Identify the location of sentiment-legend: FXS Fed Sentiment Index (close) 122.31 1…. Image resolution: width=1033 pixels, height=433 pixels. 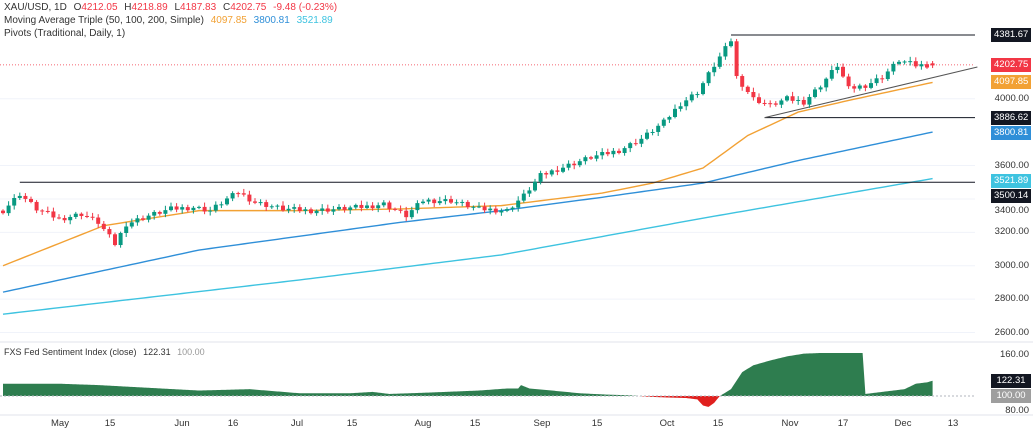
(106, 352).